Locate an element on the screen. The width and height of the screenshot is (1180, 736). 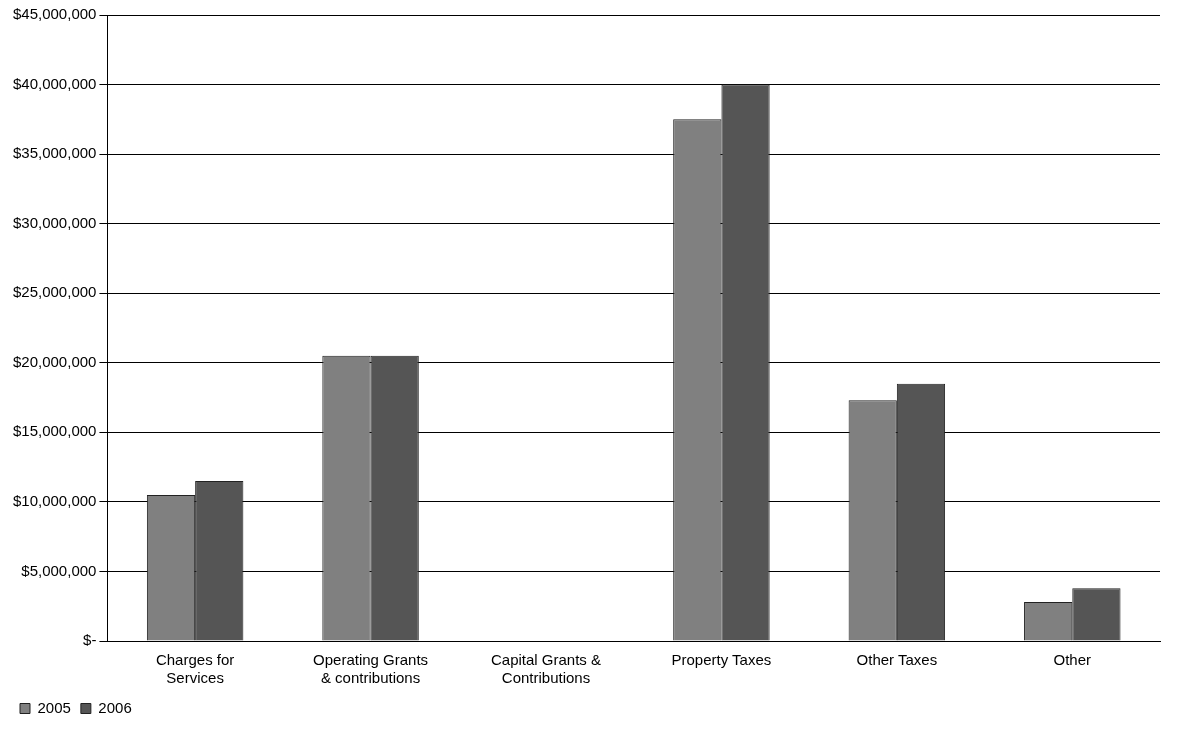
x-tick-label: Capital Grants & Contributions is located at coordinates (546, 669).